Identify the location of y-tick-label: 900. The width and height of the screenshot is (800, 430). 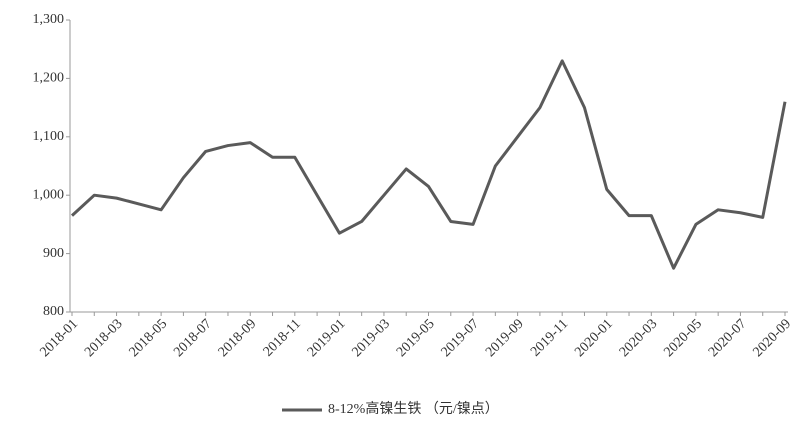
(53, 253).